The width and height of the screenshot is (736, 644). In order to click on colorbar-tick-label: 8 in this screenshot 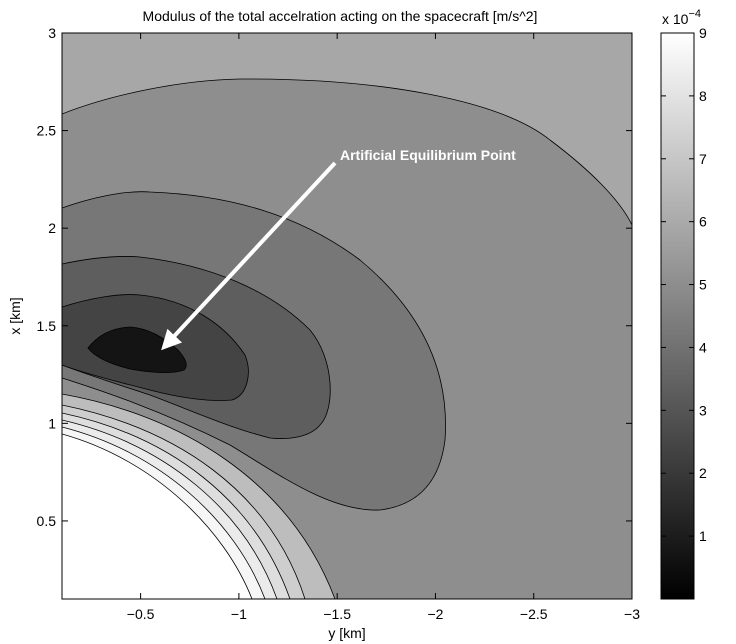, I will do `click(703, 96)`.